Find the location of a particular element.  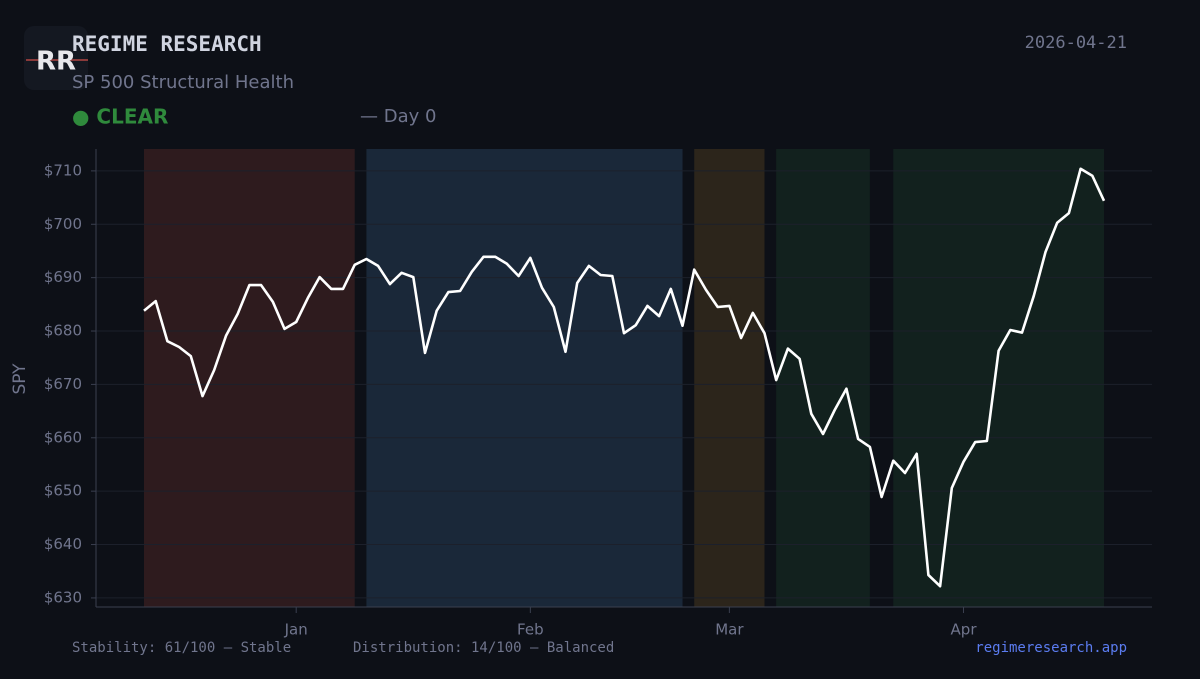

y-tick-label: $700 is located at coordinates (63, 224).